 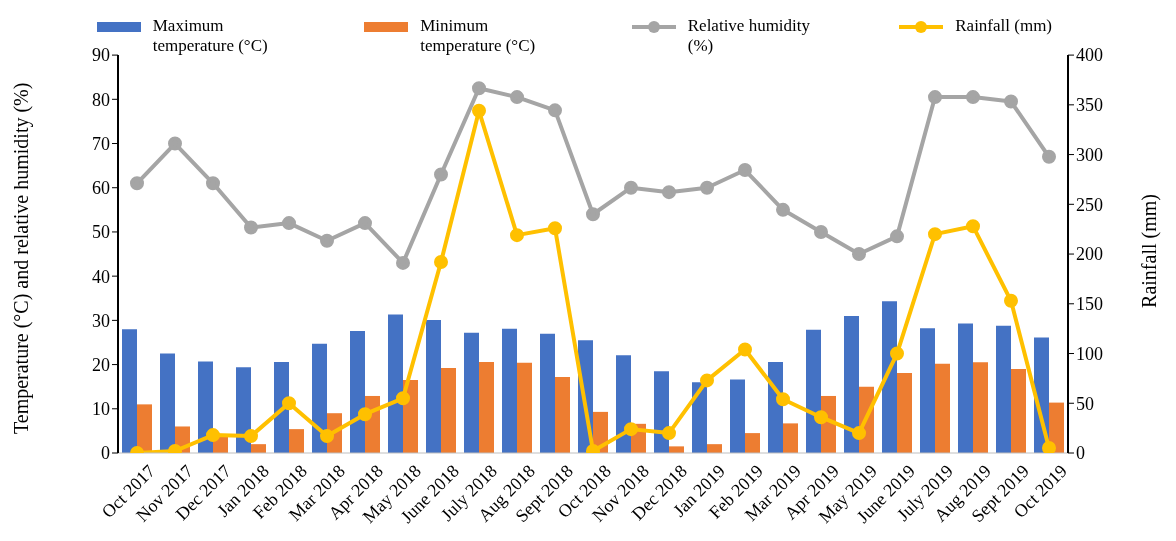 I want to click on y2-tick-label: 50, so click(x=1085, y=403).